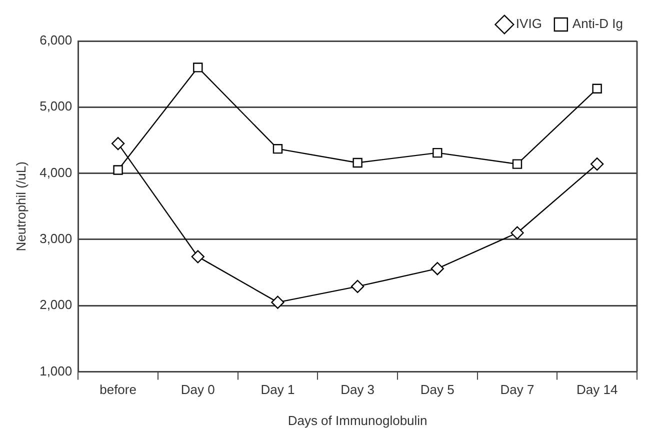  What do you see at coordinates (357, 390) in the screenshot?
I see `x-tick-label: Day 3` at bounding box center [357, 390].